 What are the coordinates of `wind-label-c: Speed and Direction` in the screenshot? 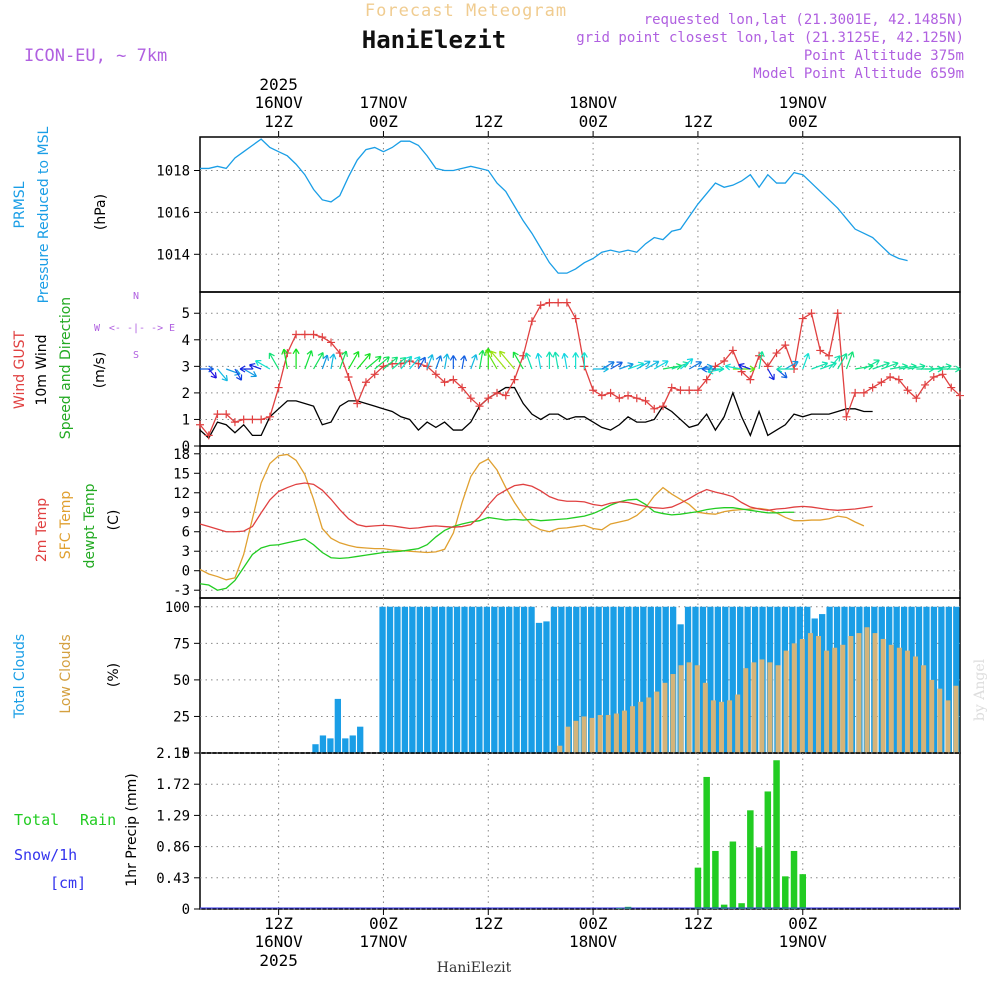 It's located at (66, 368).